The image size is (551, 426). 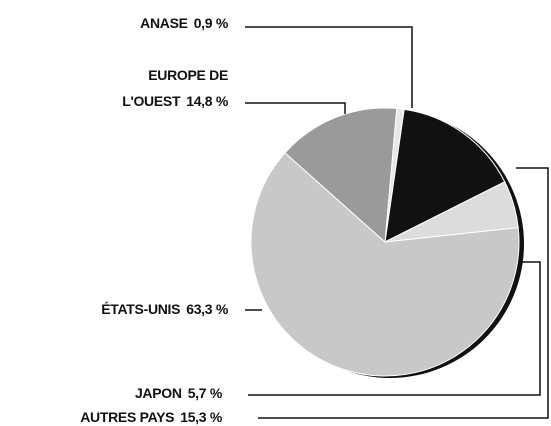 What do you see at coordinates (207, 309) in the screenshot?
I see `slice-value: 63,3 %` at bounding box center [207, 309].